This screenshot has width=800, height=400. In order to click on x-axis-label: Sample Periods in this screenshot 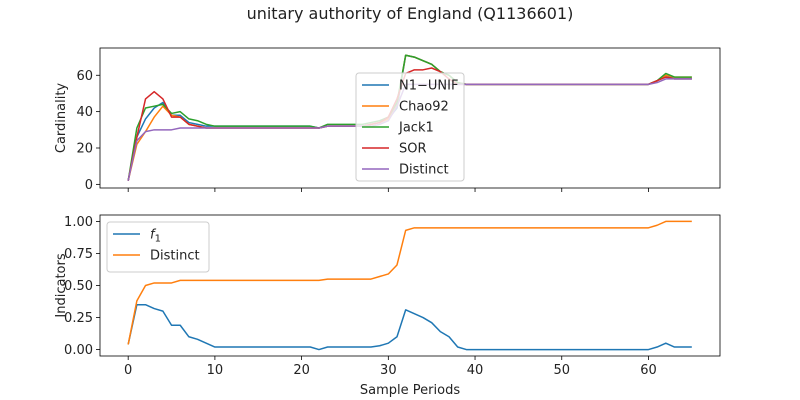, I will do `click(410, 390)`.